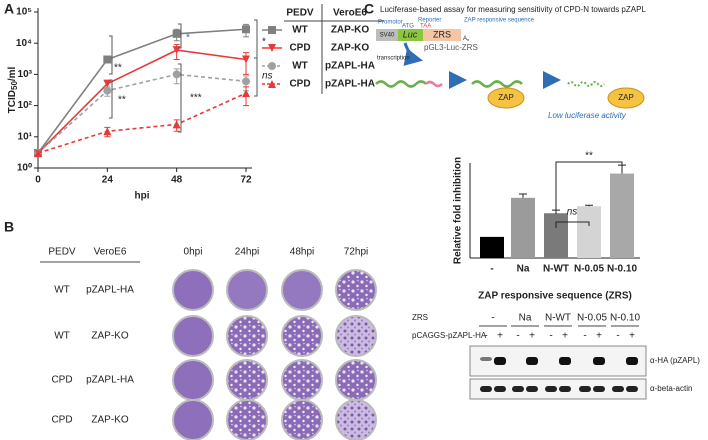 Image resolution: width=708 pixels, height=440 pixels. Describe the element at coordinates (196, 98) in the screenshot. I see `significance: ***` at that location.